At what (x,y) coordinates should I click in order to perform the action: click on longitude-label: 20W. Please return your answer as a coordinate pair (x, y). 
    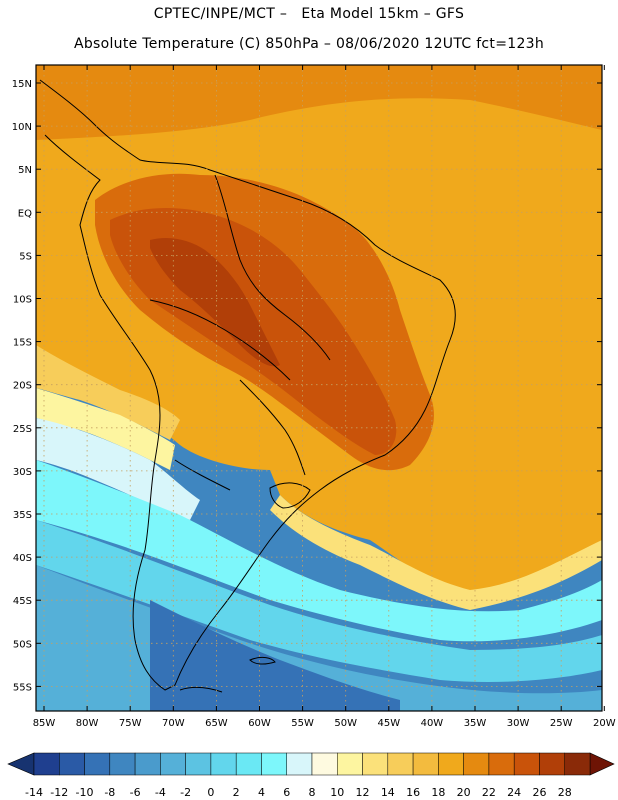
    Looking at the image, I should click on (604, 723).